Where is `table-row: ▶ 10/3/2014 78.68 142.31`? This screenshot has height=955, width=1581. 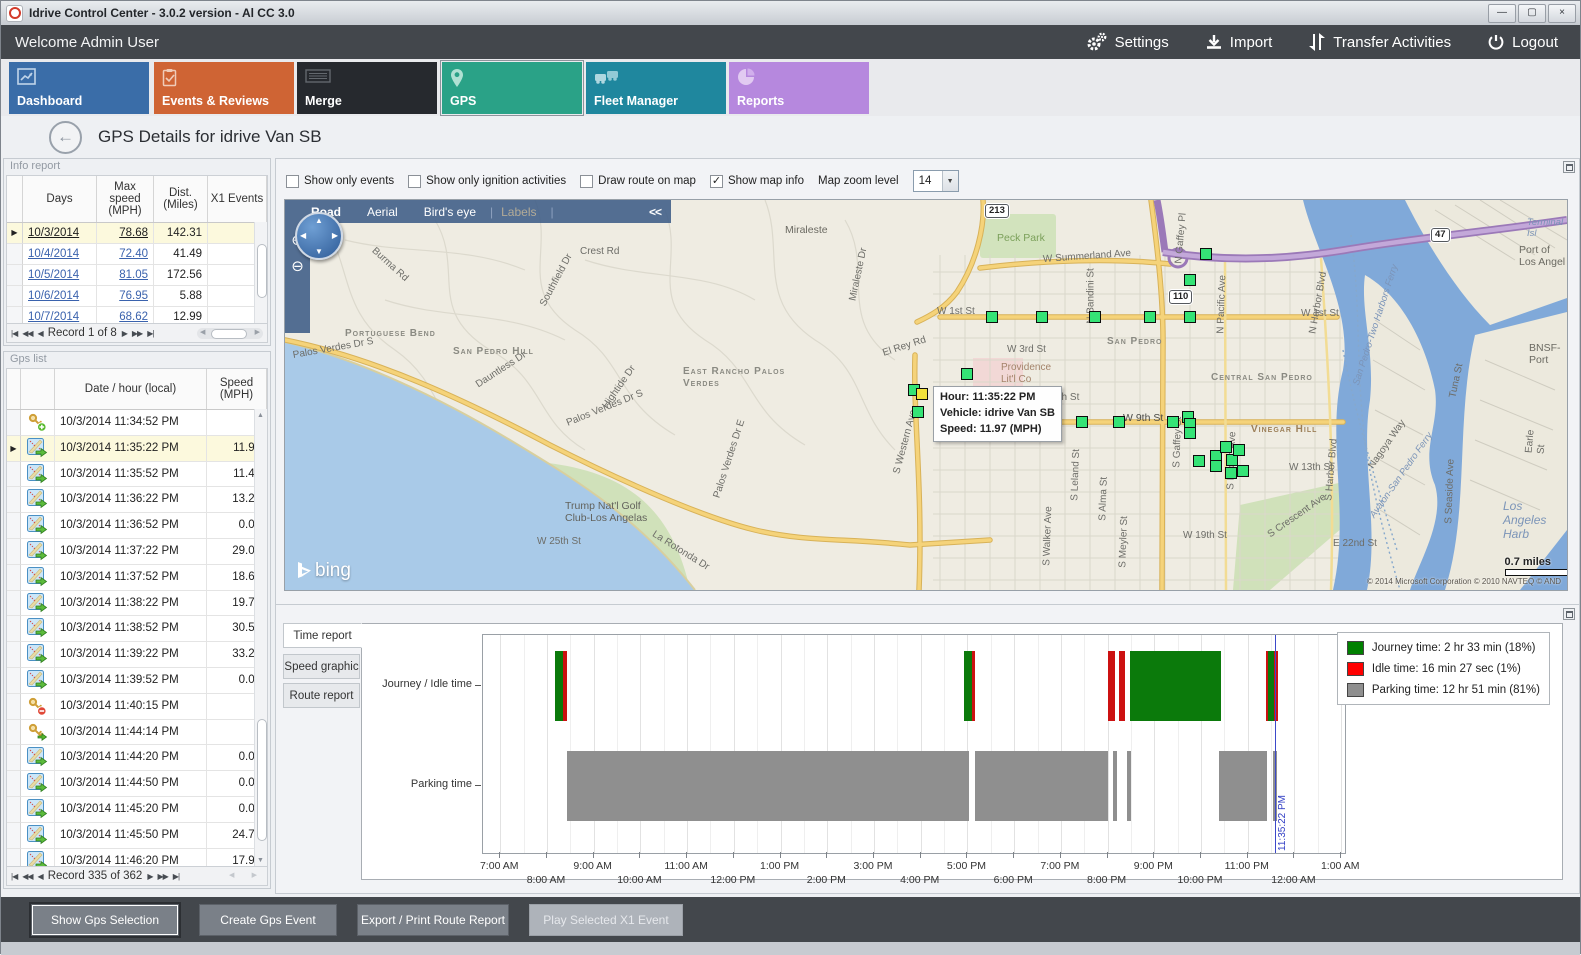
table-row: ▶ 10/3/2014 78.68 142.31 is located at coordinates (137, 233).